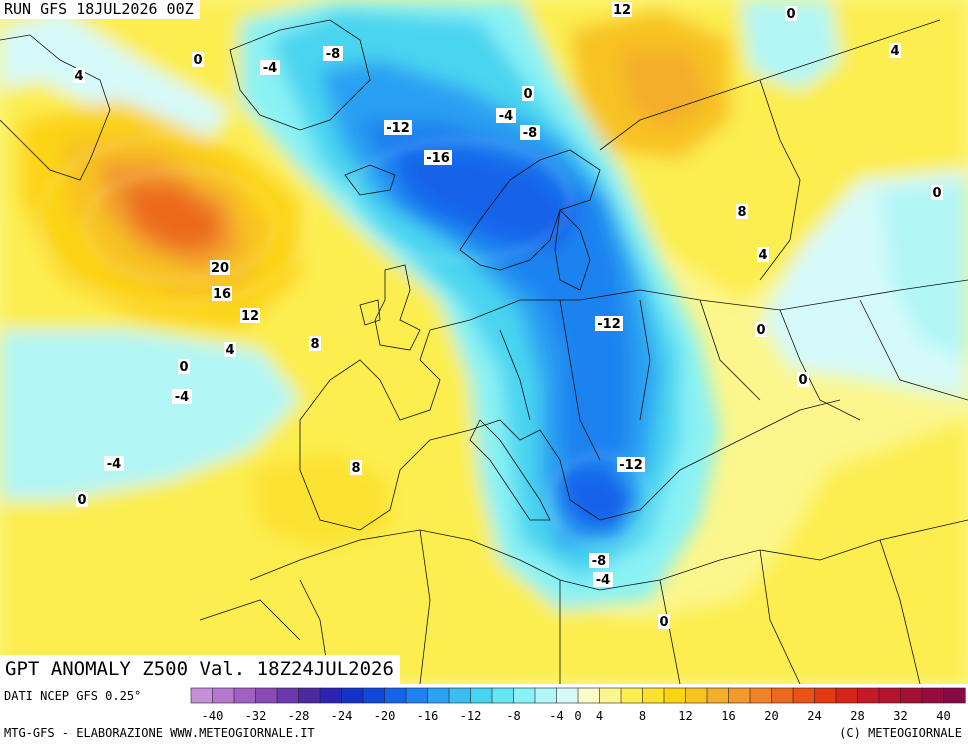 Image resolution: width=968 pixels, height=745 pixels. I want to click on colorbar-tick-label: -40, so click(213, 716).